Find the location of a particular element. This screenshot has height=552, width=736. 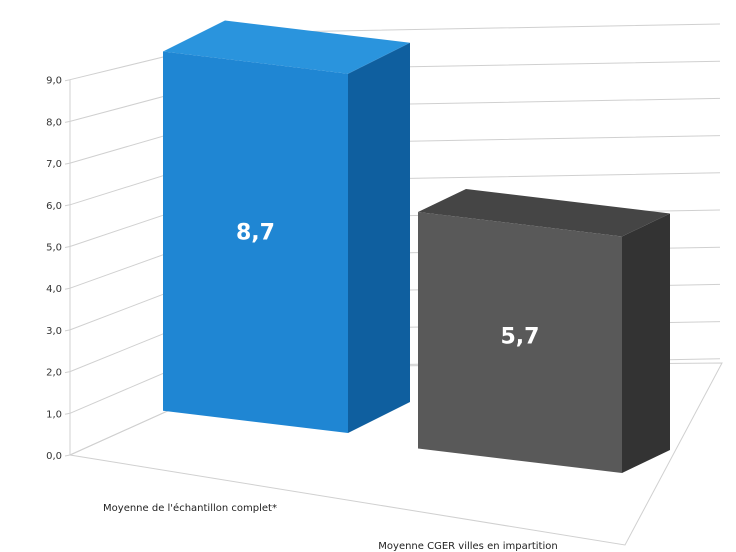

category-label: Moyenne de l'échantillon complet* is located at coordinates (190, 508).